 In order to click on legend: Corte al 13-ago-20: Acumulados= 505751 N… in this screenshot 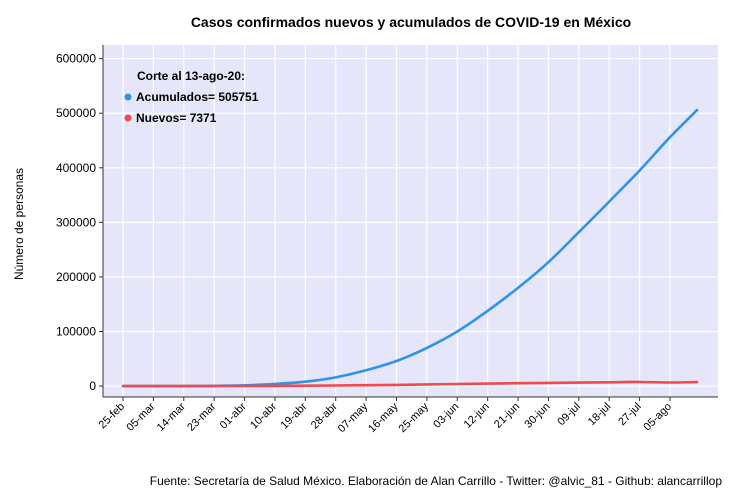, I will do `click(191, 97)`.